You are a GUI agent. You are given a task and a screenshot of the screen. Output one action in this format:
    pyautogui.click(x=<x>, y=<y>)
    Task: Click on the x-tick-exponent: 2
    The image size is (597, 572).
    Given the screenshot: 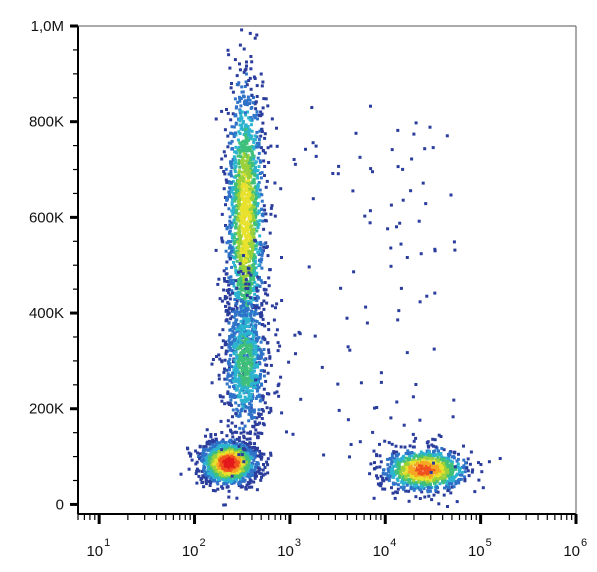 What is the action you would take?
    pyautogui.click(x=203, y=543)
    